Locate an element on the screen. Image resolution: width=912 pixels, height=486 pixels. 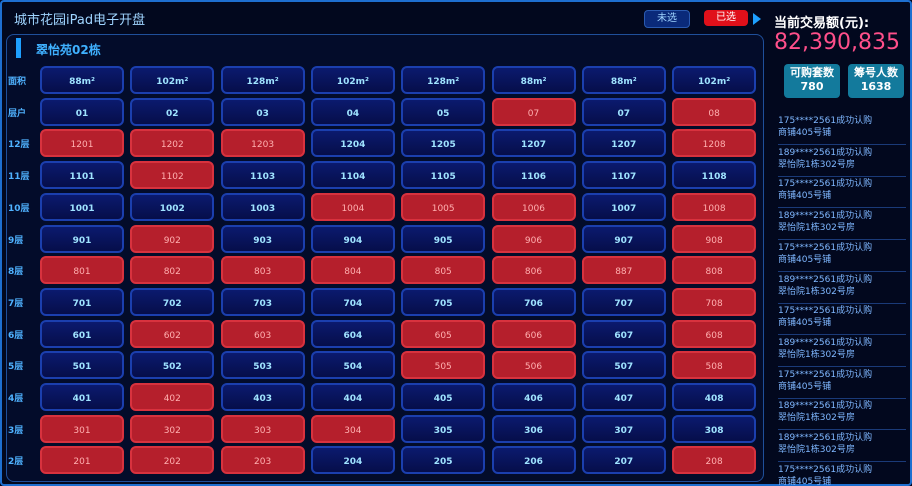
unit-cell: 204 is located at coordinates (352, 460).